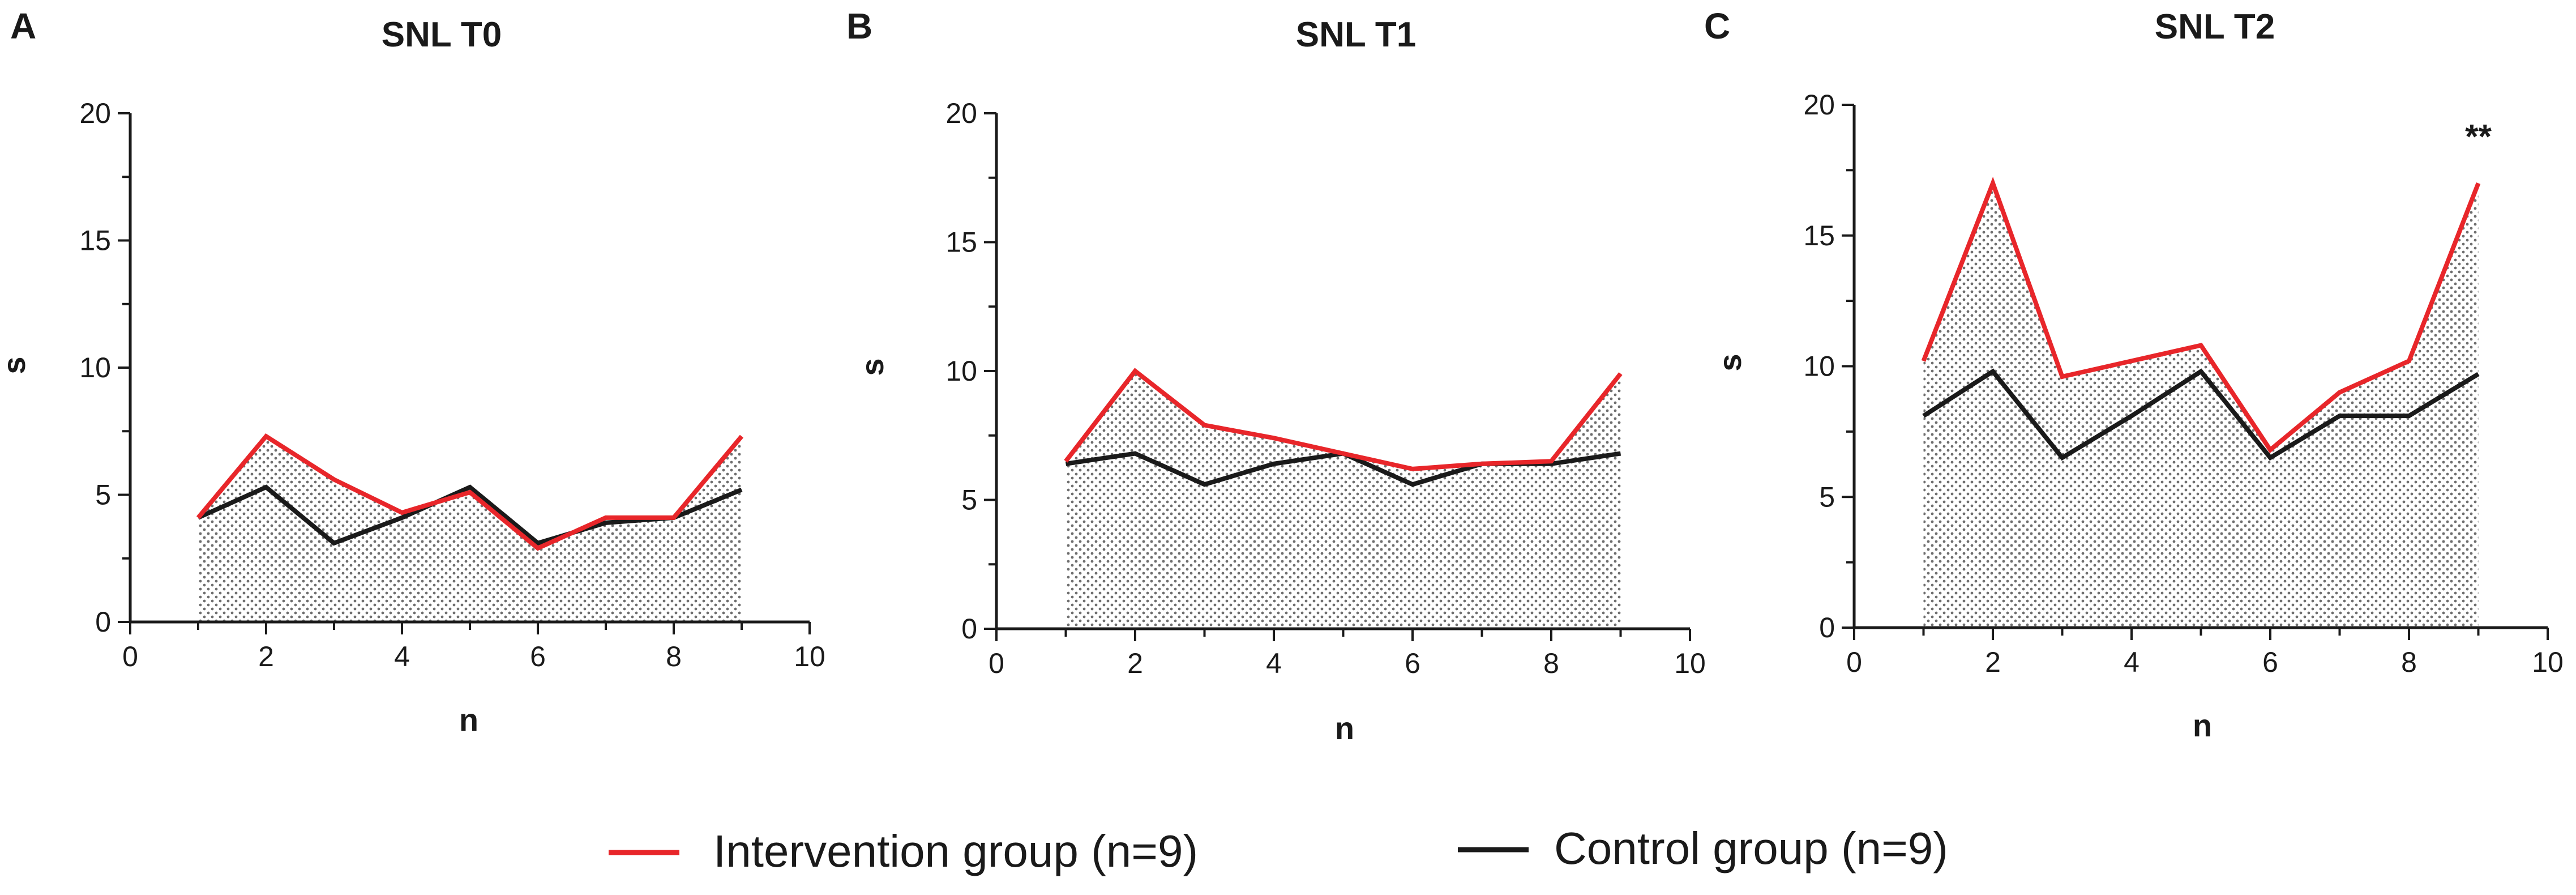 The width and height of the screenshot is (2576, 895). Describe the element at coordinates (23, 26) in the screenshot. I see `panel-letter: A` at that location.